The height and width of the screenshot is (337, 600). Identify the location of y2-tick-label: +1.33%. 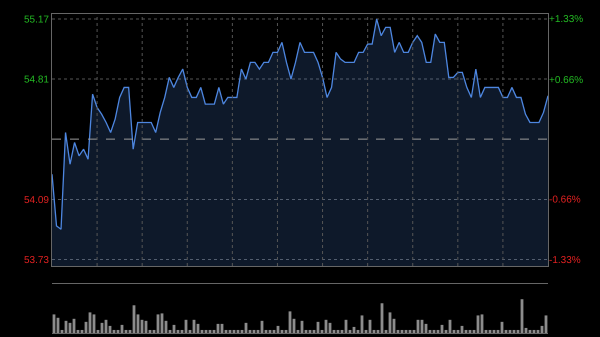
(566, 20).